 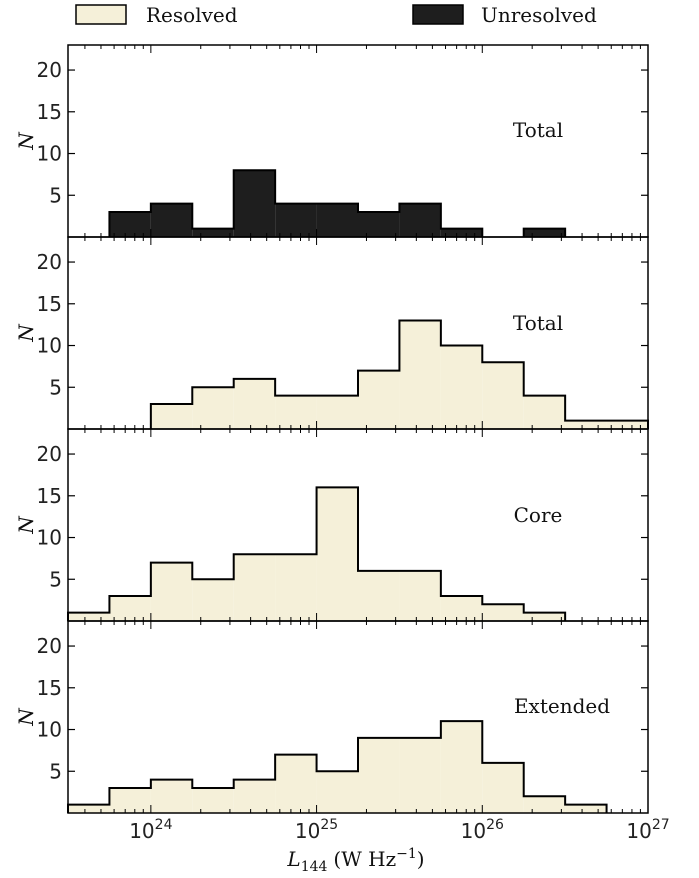 I want to click on legend-unresolved-label: Unresolved, so click(x=539, y=15).